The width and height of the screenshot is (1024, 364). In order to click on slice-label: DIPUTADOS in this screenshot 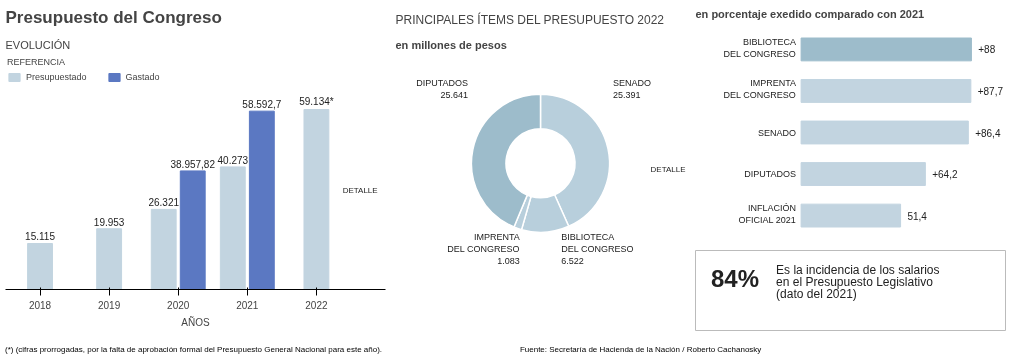, I will do `click(442, 83)`.